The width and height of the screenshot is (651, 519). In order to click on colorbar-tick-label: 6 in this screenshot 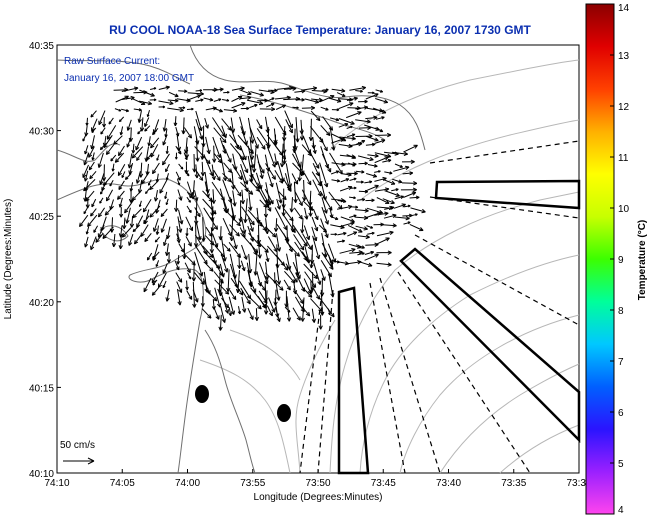, I will do `click(621, 413)`.